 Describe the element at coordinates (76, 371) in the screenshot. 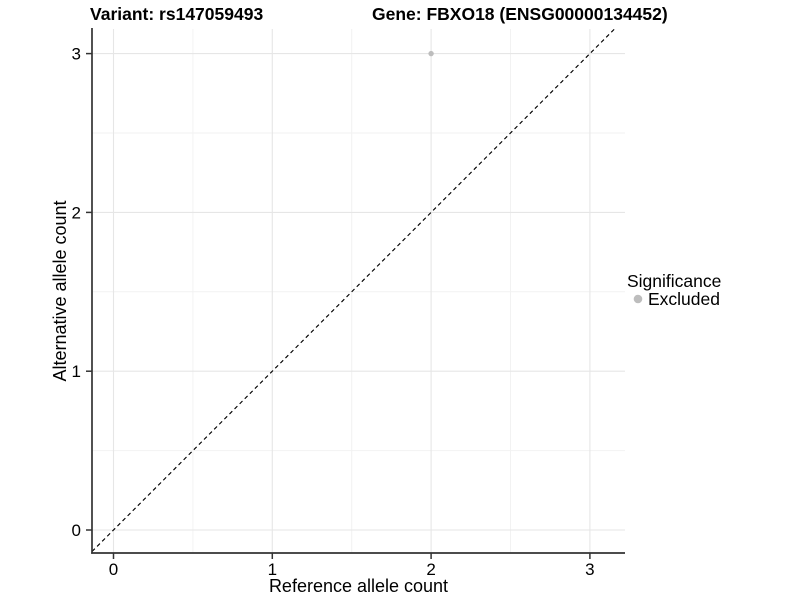

I see `y-tick-label: 1` at that location.